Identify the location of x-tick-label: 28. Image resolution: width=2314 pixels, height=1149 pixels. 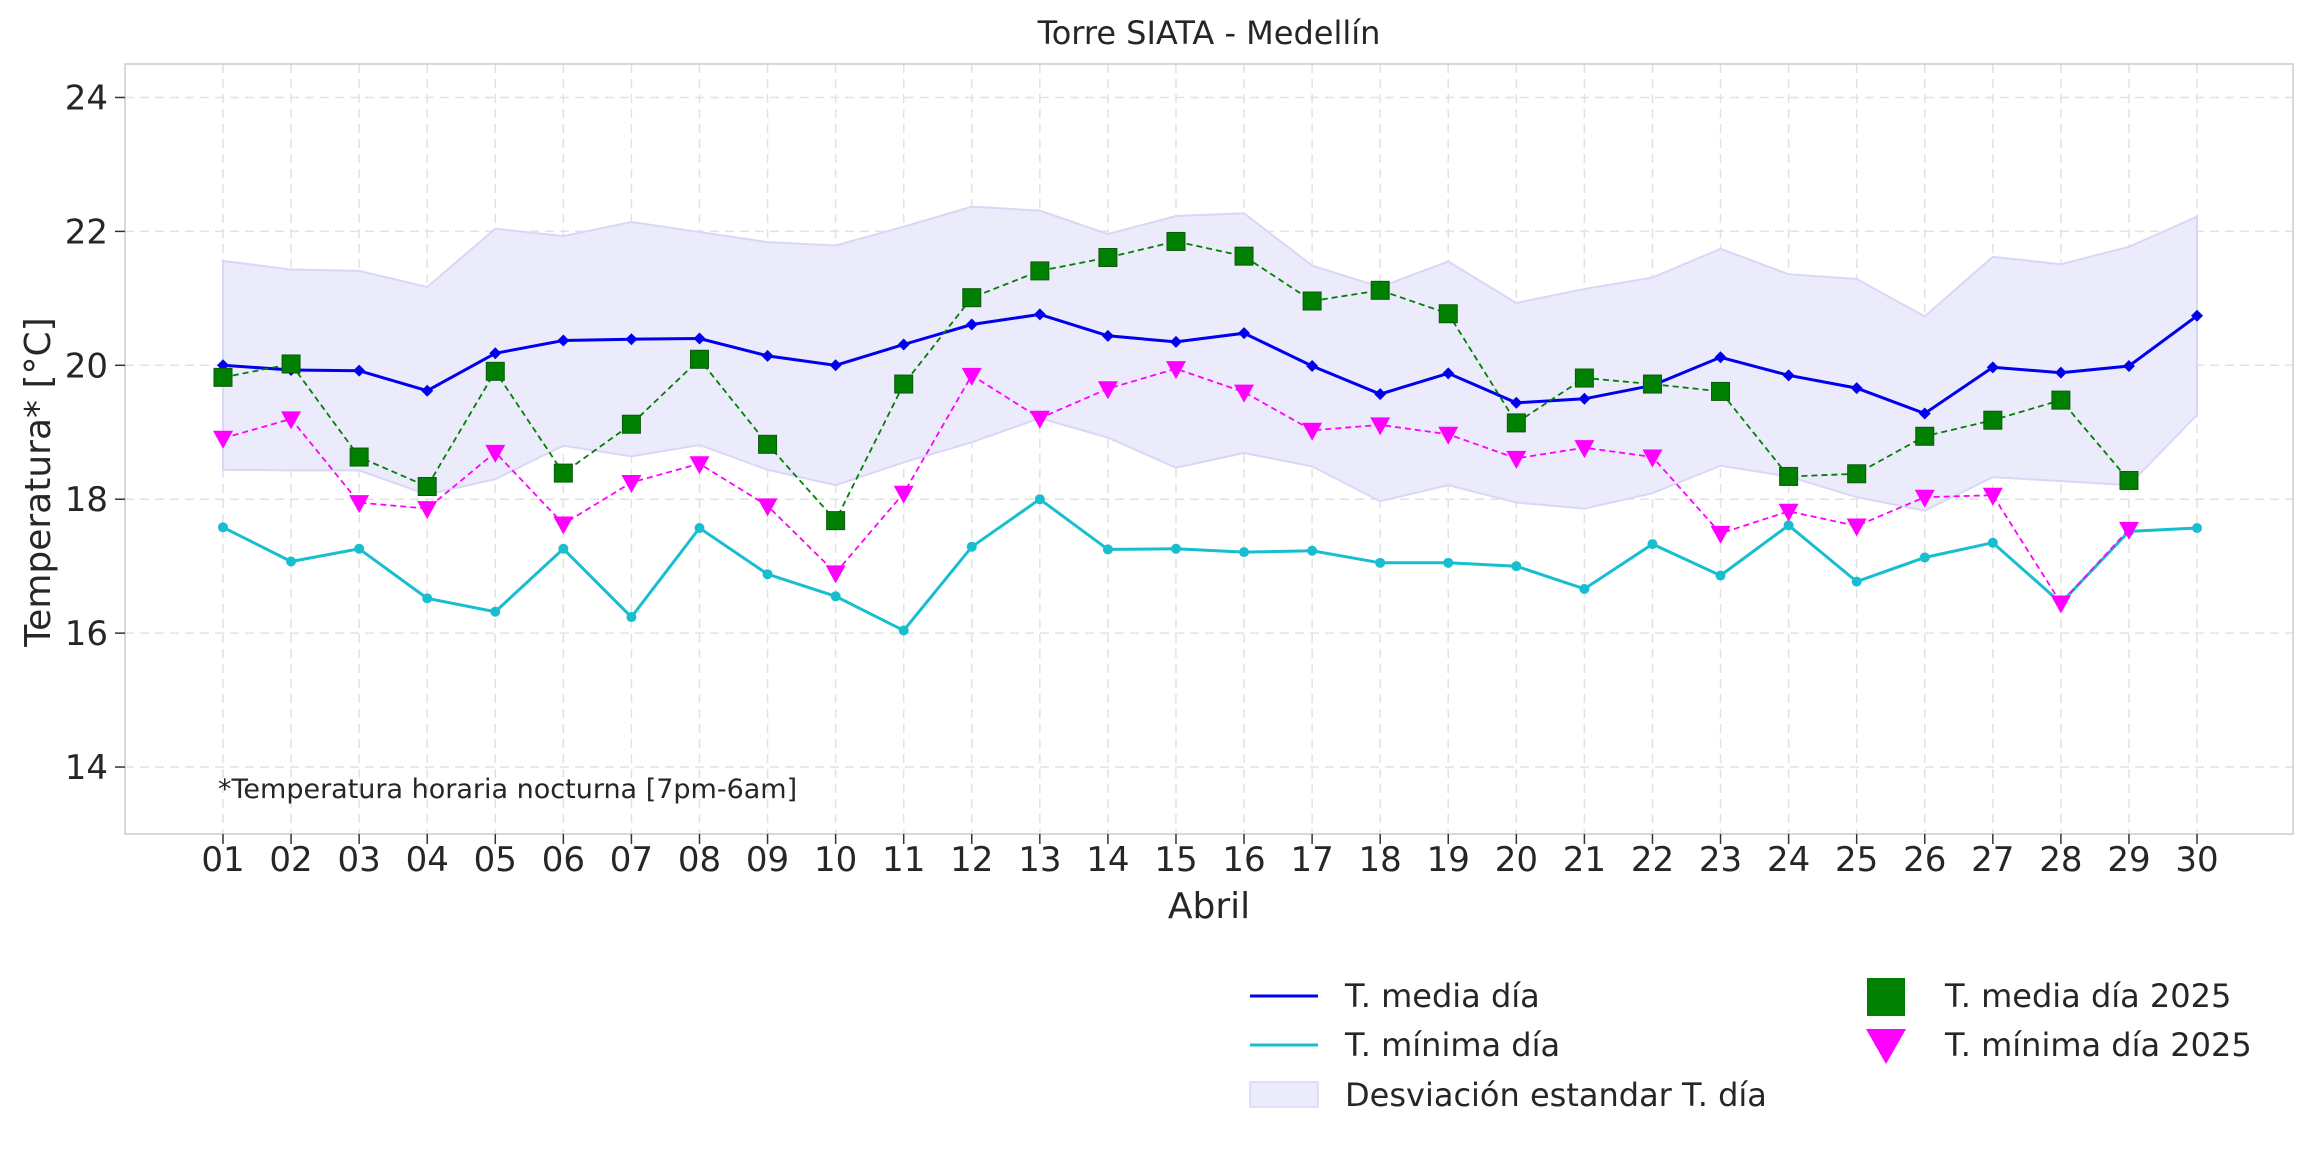
(2060, 860).